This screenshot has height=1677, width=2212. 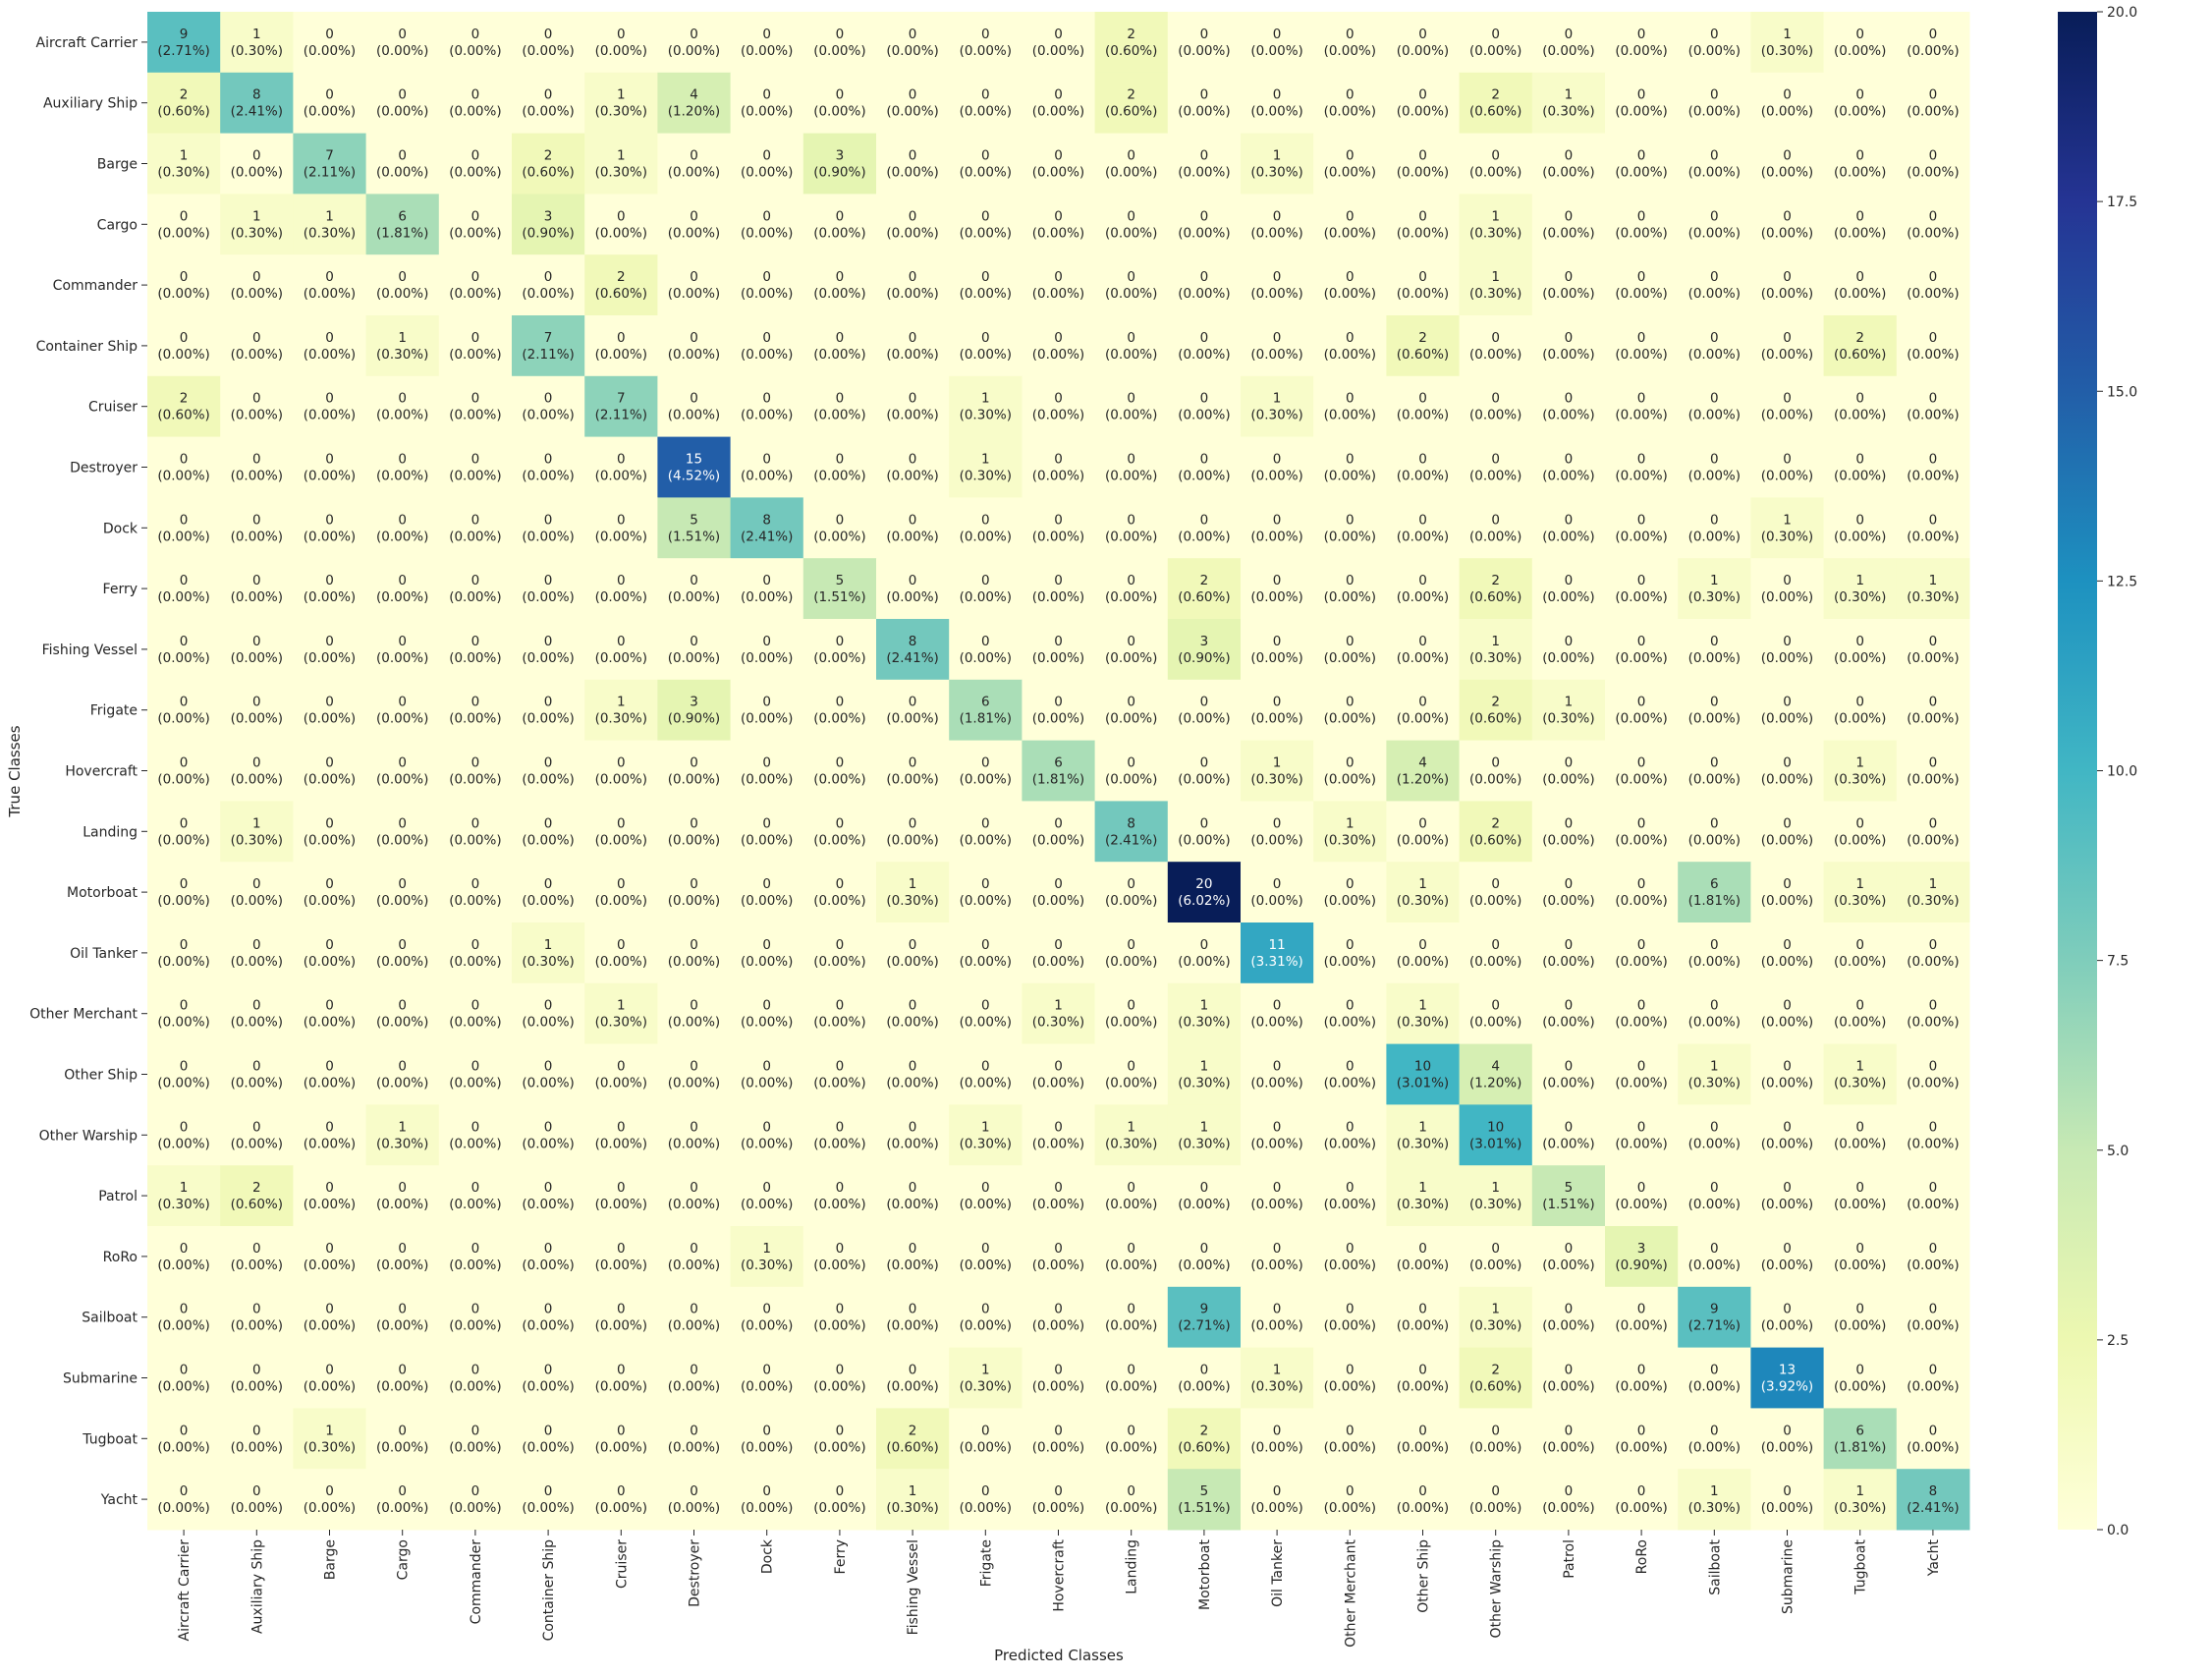 What do you see at coordinates (1131, 51) in the screenshot?
I see `cell-percent-label: (0.60%)` at bounding box center [1131, 51].